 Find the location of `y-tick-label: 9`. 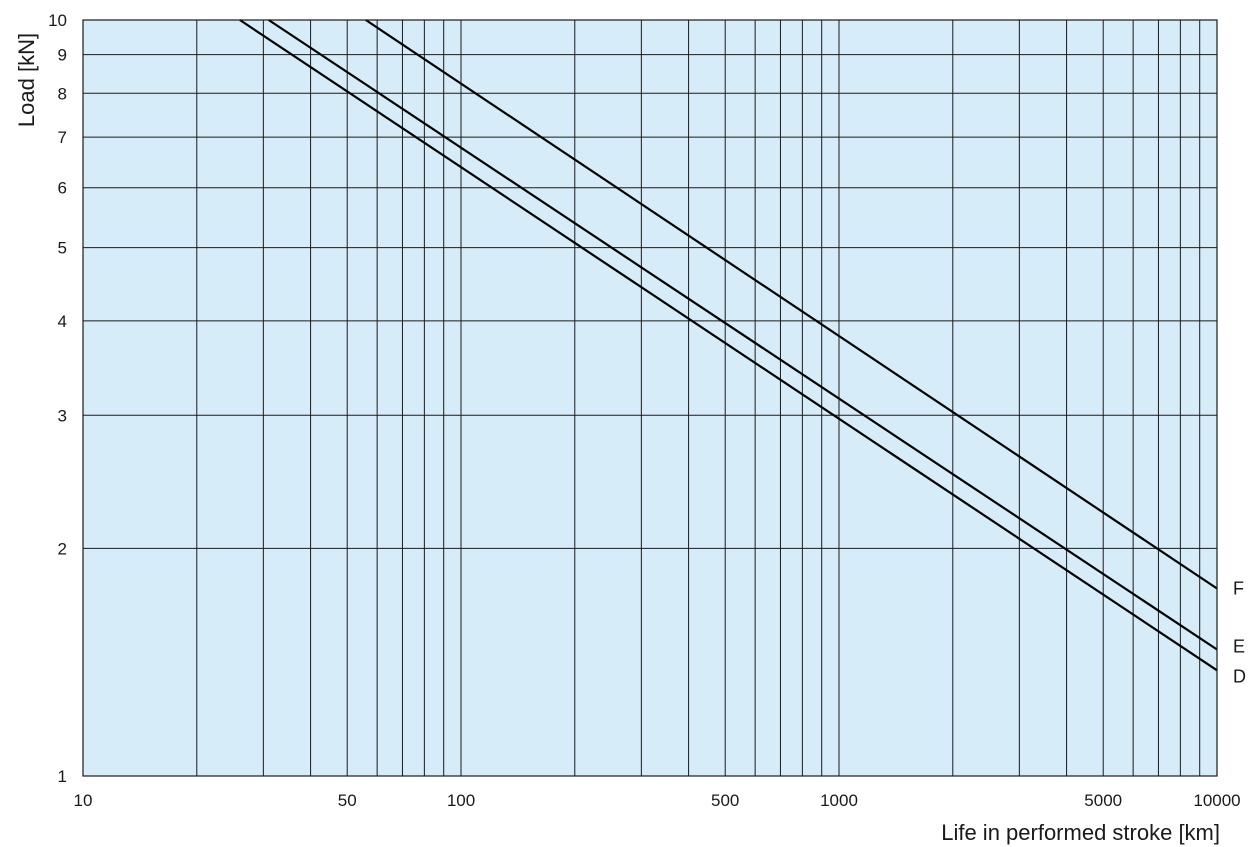

y-tick-label: 9 is located at coordinates (62, 55).